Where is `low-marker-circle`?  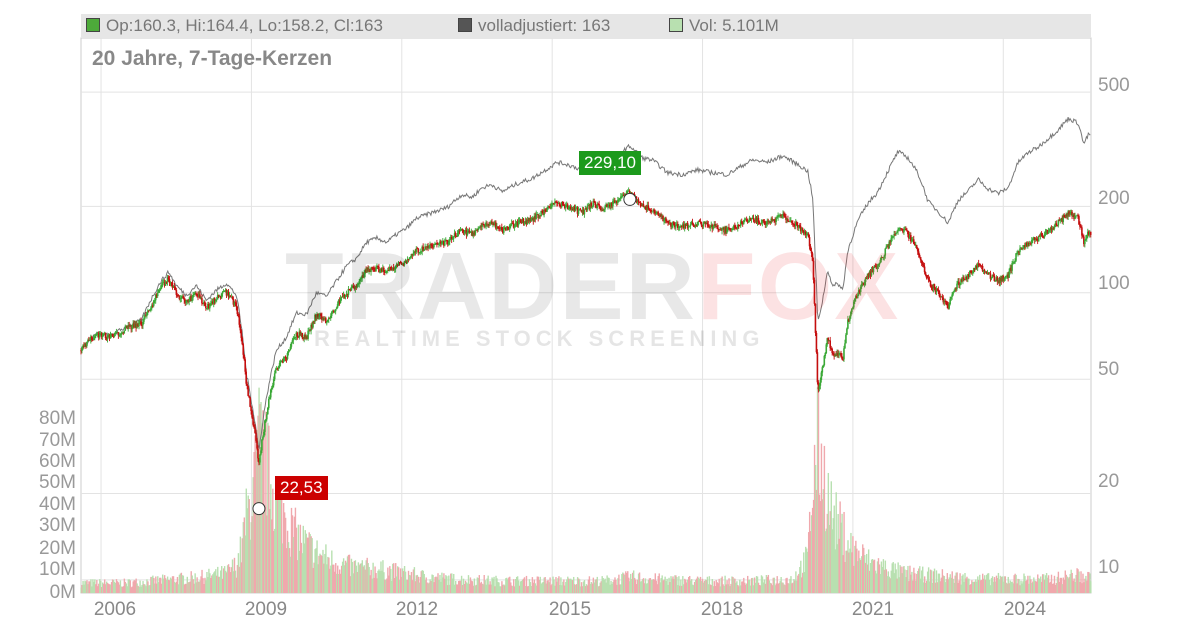 low-marker-circle is located at coordinates (259, 509).